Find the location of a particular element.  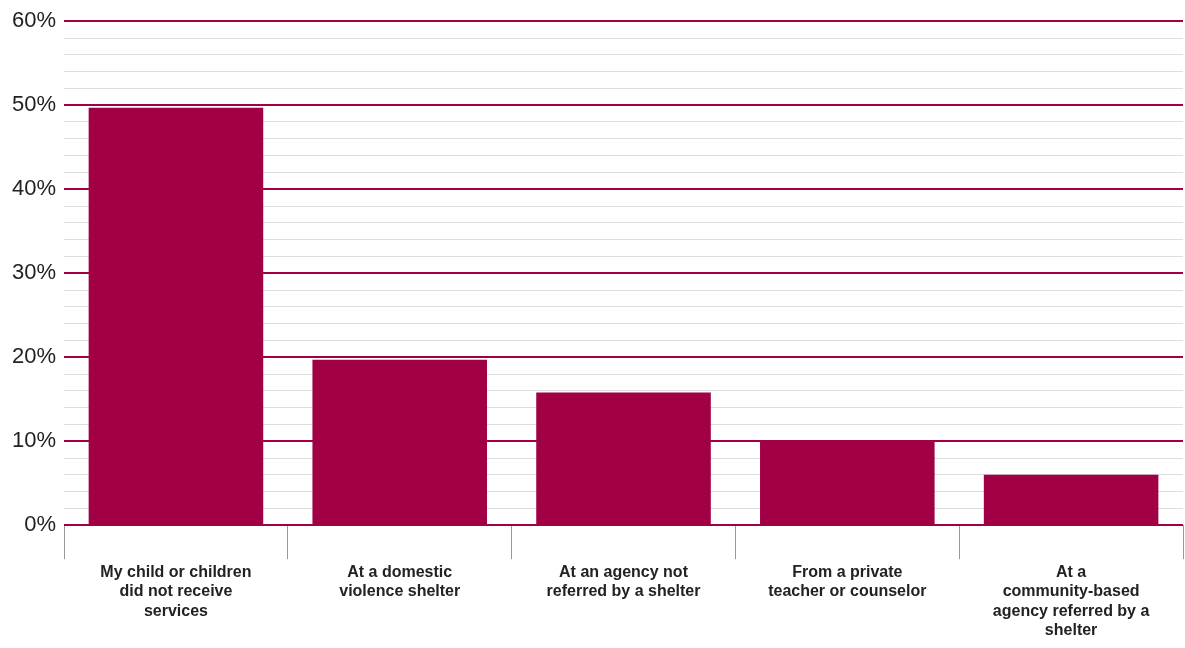

x-tick-label: At a domestic violence shelter is located at coordinates (400, 581).